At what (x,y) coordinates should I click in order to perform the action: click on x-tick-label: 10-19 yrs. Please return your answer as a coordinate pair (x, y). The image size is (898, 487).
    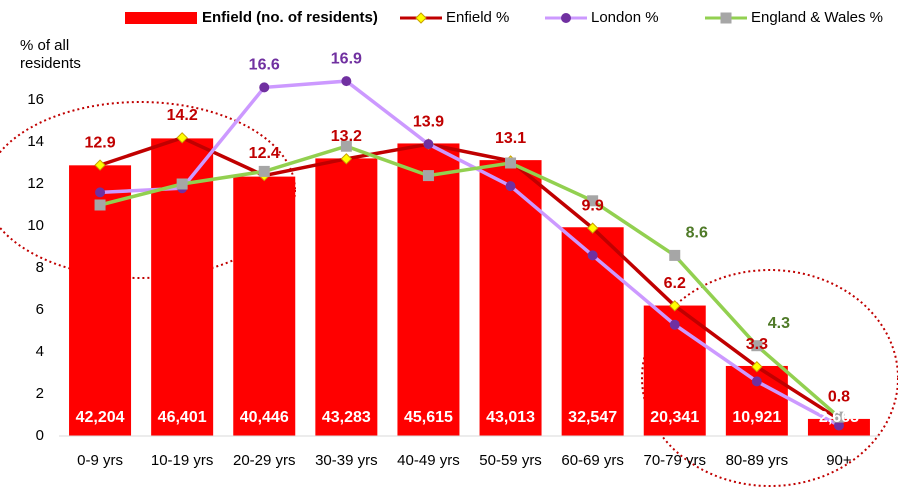
    Looking at the image, I should click on (182, 460).